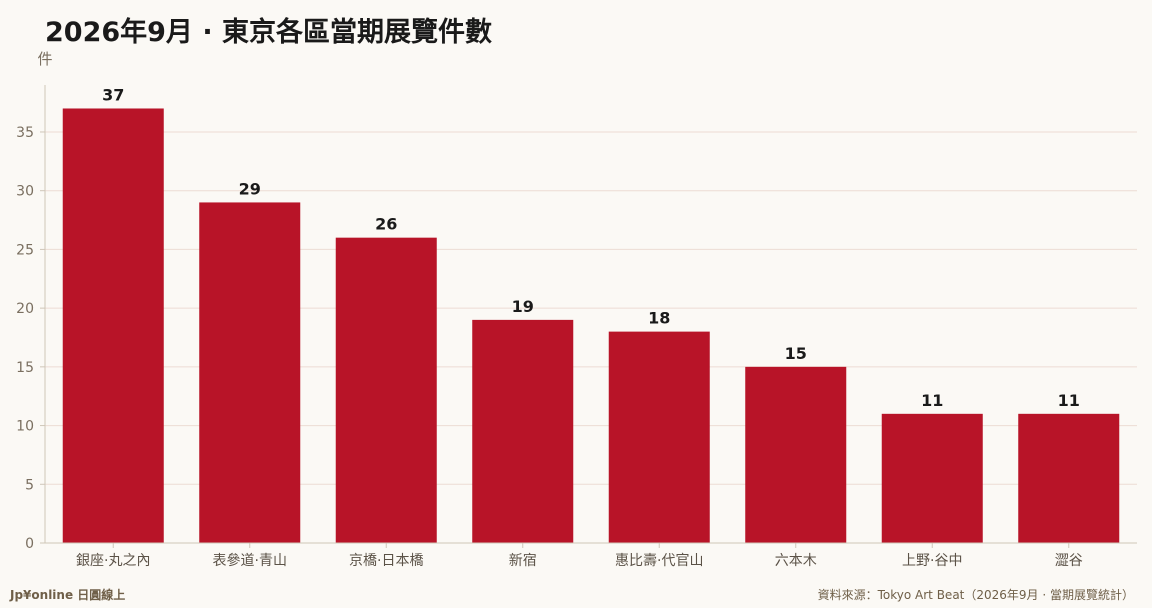 This screenshot has height=608, width=1152. What do you see at coordinates (932, 561) in the screenshot?
I see `x-tick-label: 上野·谷中` at bounding box center [932, 561].